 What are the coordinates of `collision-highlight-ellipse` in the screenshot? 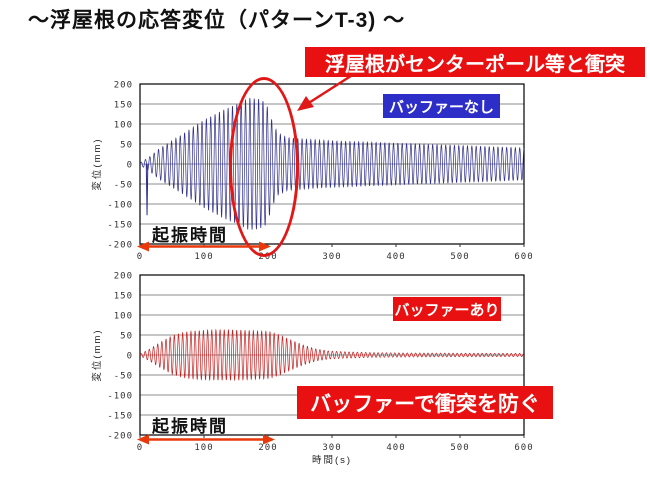 It's located at (264, 167).